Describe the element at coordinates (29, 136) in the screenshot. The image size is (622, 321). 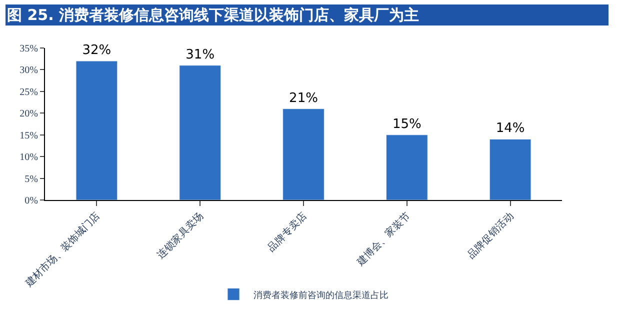
I see `y-tick-label: 15%` at that location.